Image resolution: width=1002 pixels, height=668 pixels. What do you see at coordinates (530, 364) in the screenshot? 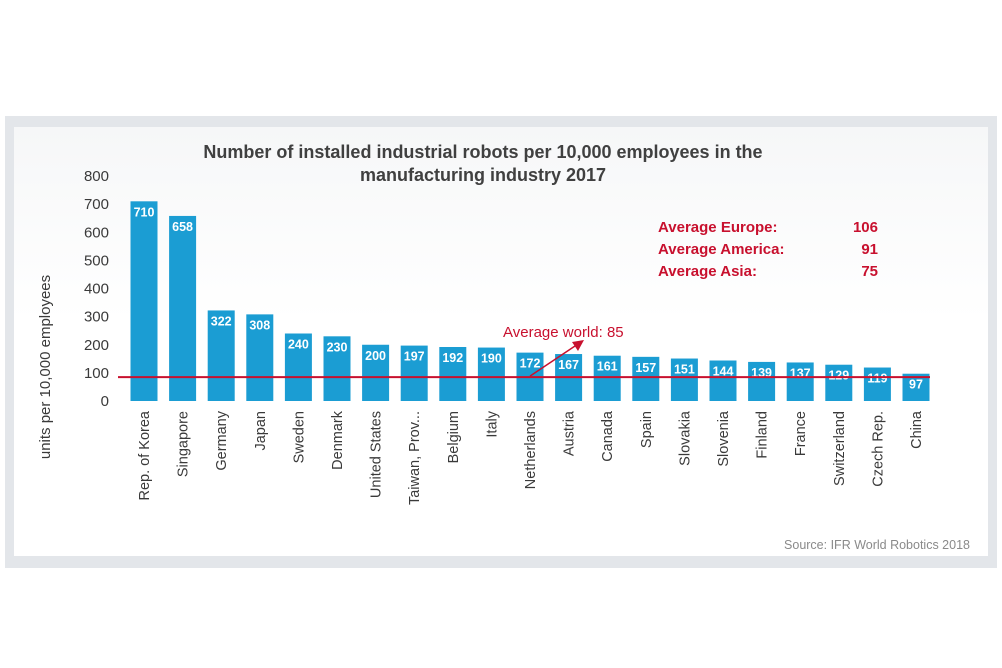
I see `data-label: 172` at bounding box center [530, 364].